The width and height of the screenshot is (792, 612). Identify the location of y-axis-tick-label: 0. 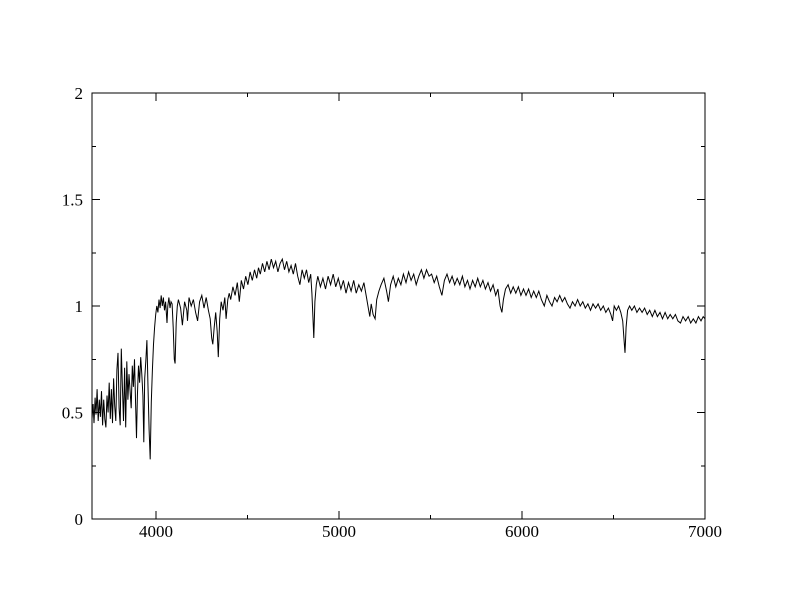
(79, 519).